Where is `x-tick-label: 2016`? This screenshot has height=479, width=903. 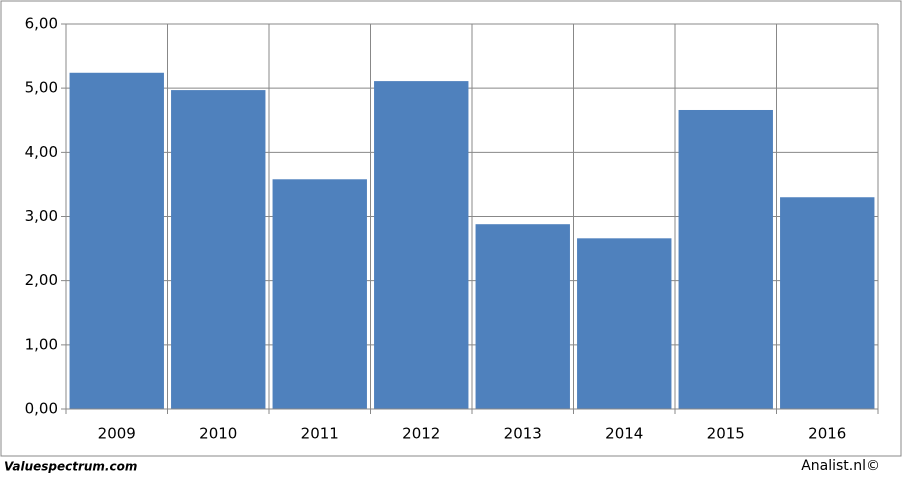
x-tick-label: 2016 is located at coordinates (827, 434).